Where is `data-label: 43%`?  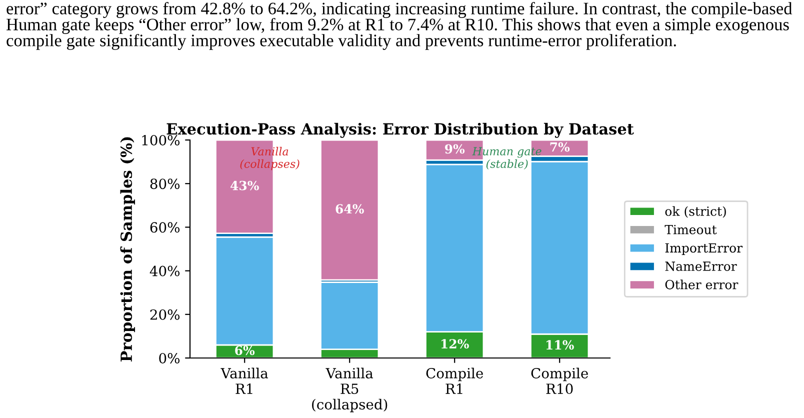 data-label: 43% is located at coordinates (244, 185).